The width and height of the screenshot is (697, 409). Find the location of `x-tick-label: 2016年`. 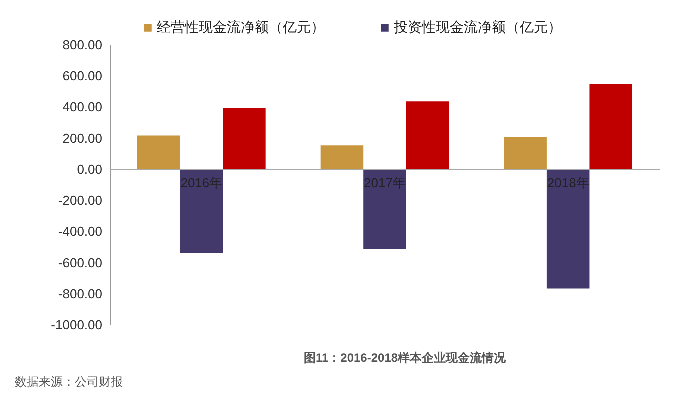

x-tick-label: 2016年 is located at coordinates (201, 182).